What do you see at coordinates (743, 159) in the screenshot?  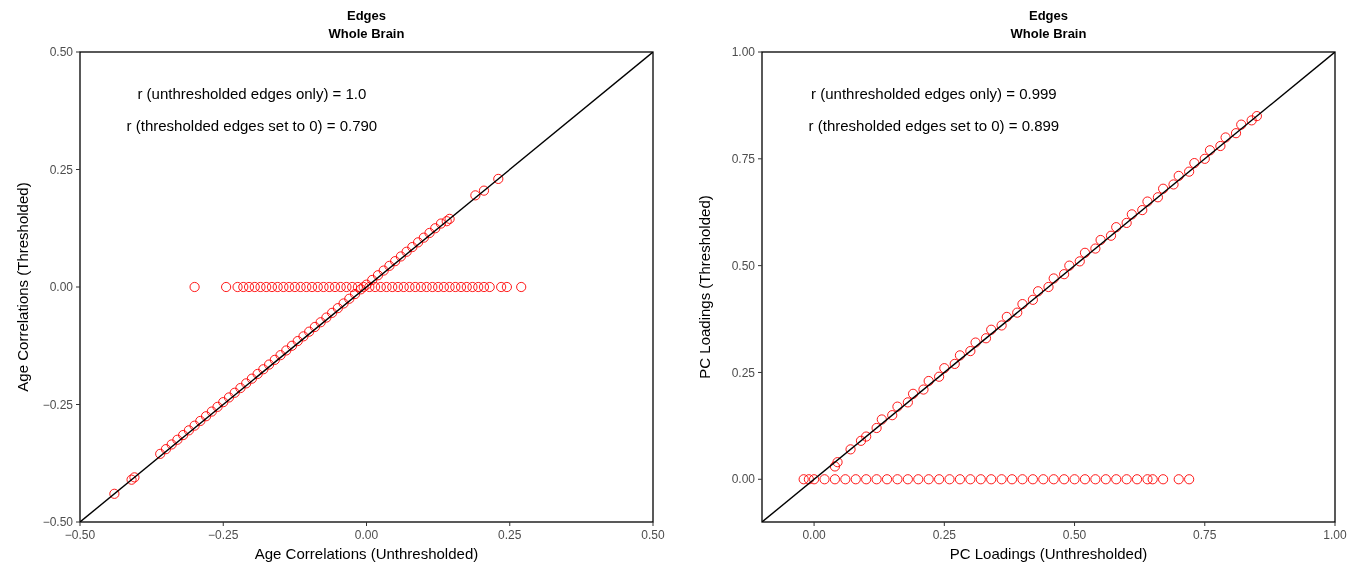 I see `y-tick-label: 0.75` at bounding box center [743, 159].